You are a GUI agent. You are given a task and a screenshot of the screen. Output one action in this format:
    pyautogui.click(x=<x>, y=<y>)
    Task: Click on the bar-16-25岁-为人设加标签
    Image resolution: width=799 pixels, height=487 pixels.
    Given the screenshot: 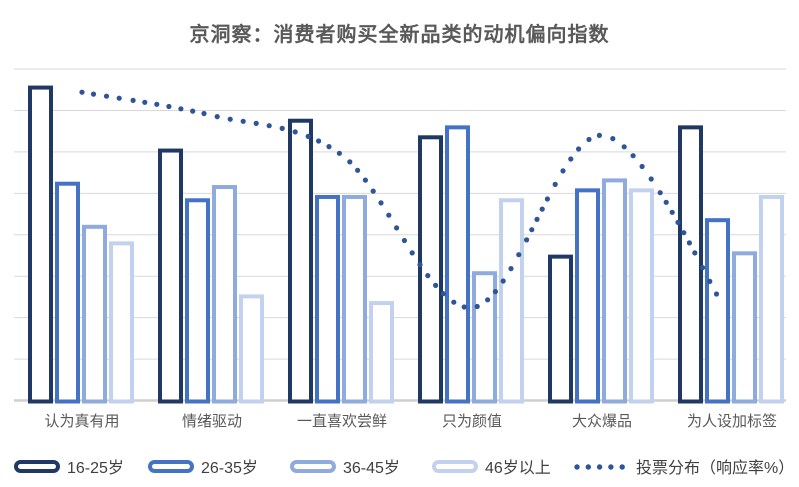 What is the action you would take?
    pyautogui.click(x=690, y=264)
    